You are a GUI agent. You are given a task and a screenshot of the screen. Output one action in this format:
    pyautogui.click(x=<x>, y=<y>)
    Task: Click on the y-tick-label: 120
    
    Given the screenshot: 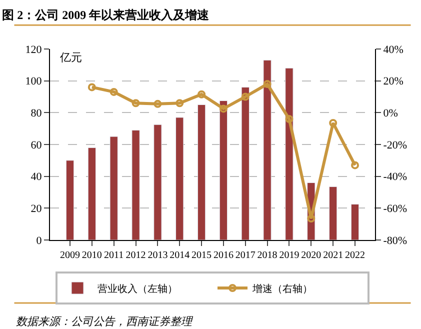 What is the action you would take?
    pyautogui.click(x=33, y=50)
    